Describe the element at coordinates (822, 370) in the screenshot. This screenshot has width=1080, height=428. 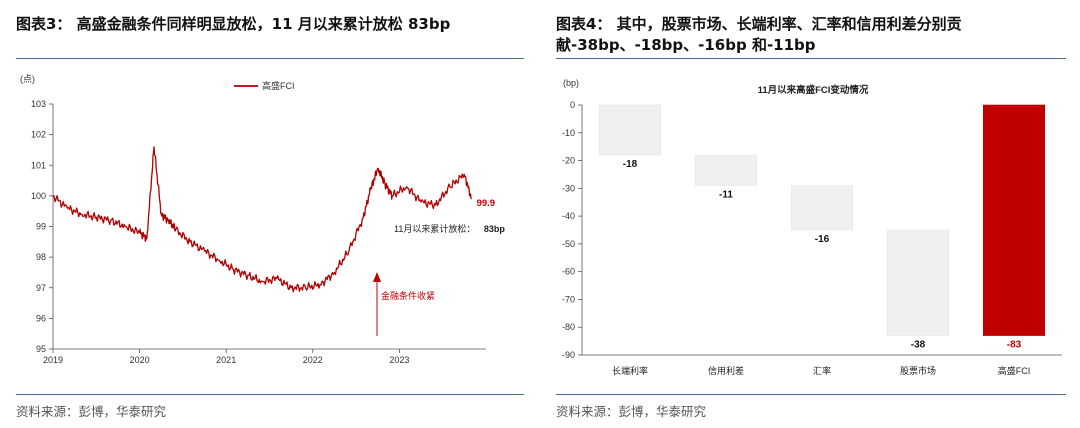
I see `bar-category-label: 汇率` at that location.